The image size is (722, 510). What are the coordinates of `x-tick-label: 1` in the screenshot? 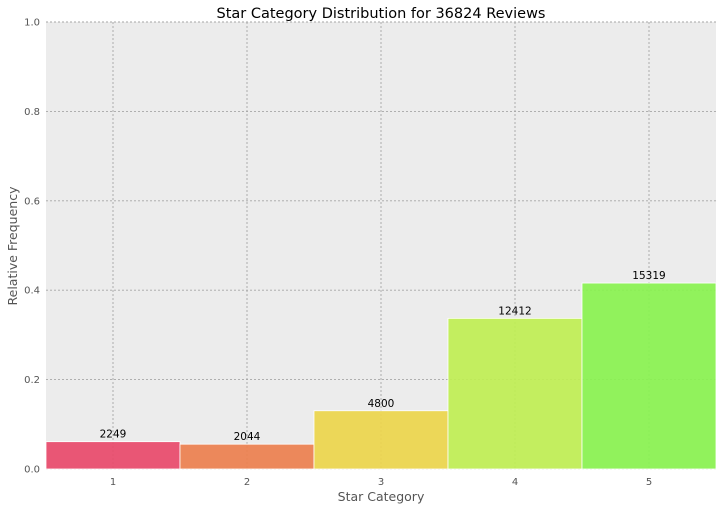 It's located at (113, 482).